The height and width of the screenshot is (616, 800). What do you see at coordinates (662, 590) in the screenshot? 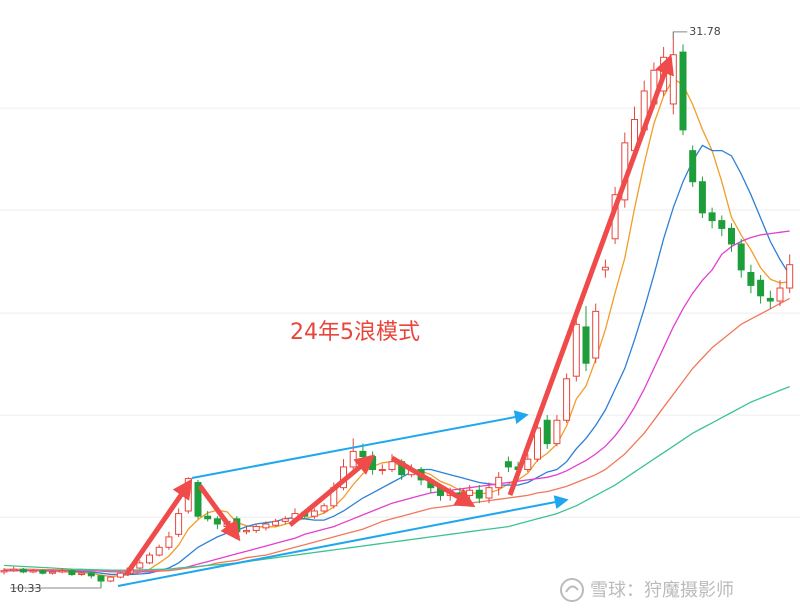
I see `watermark: 雪球：狩魔摄影师` at bounding box center [662, 590].